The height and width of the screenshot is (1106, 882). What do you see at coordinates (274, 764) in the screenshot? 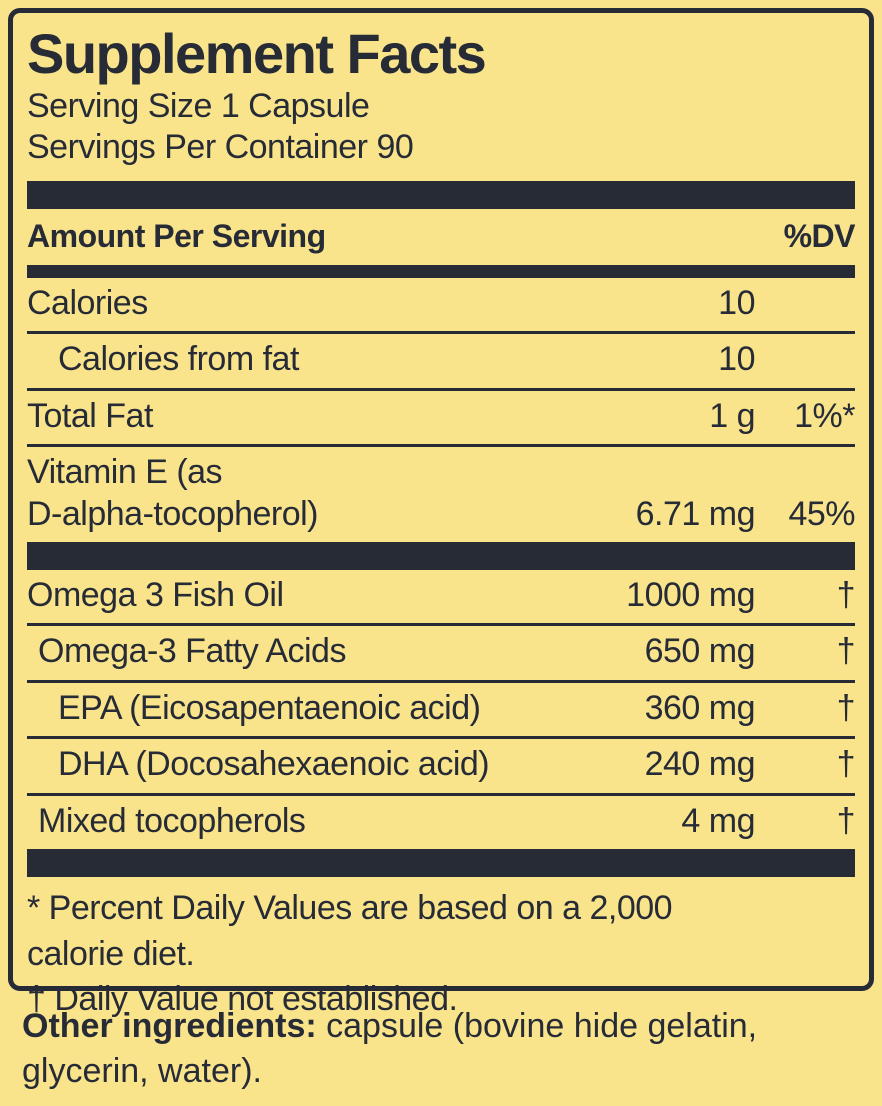
I see `nutrient-label: DHA (Docosahexaenoic acid)` at bounding box center [274, 764].